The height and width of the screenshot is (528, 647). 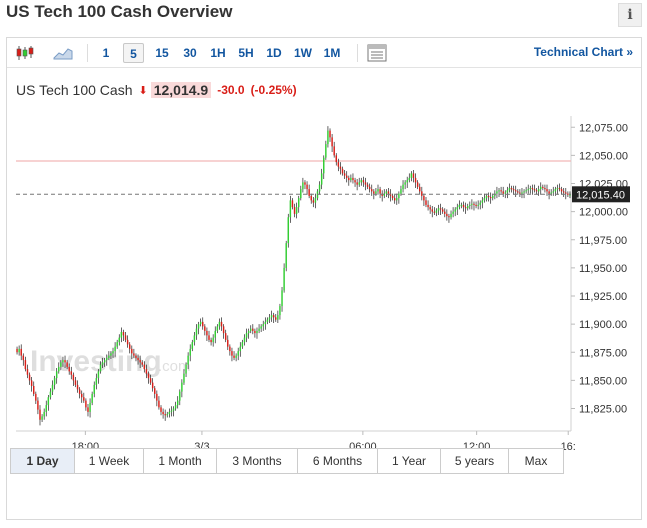 I want to click on price-tick-label: 11,825.00, so click(x=603, y=410).